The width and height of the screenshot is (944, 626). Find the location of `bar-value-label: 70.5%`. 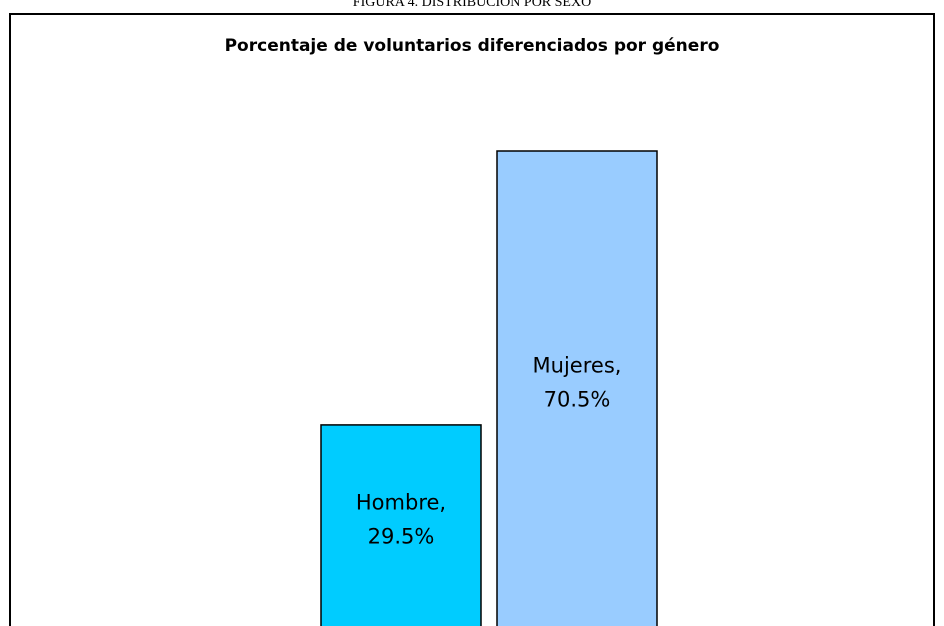

bar-value-label: 70.5% is located at coordinates (577, 400).